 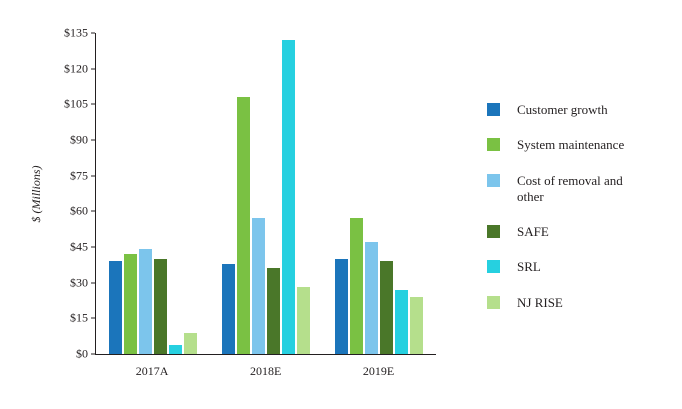 I want to click on legend-item: Cost of removal and other, so click(x=572, y=189).